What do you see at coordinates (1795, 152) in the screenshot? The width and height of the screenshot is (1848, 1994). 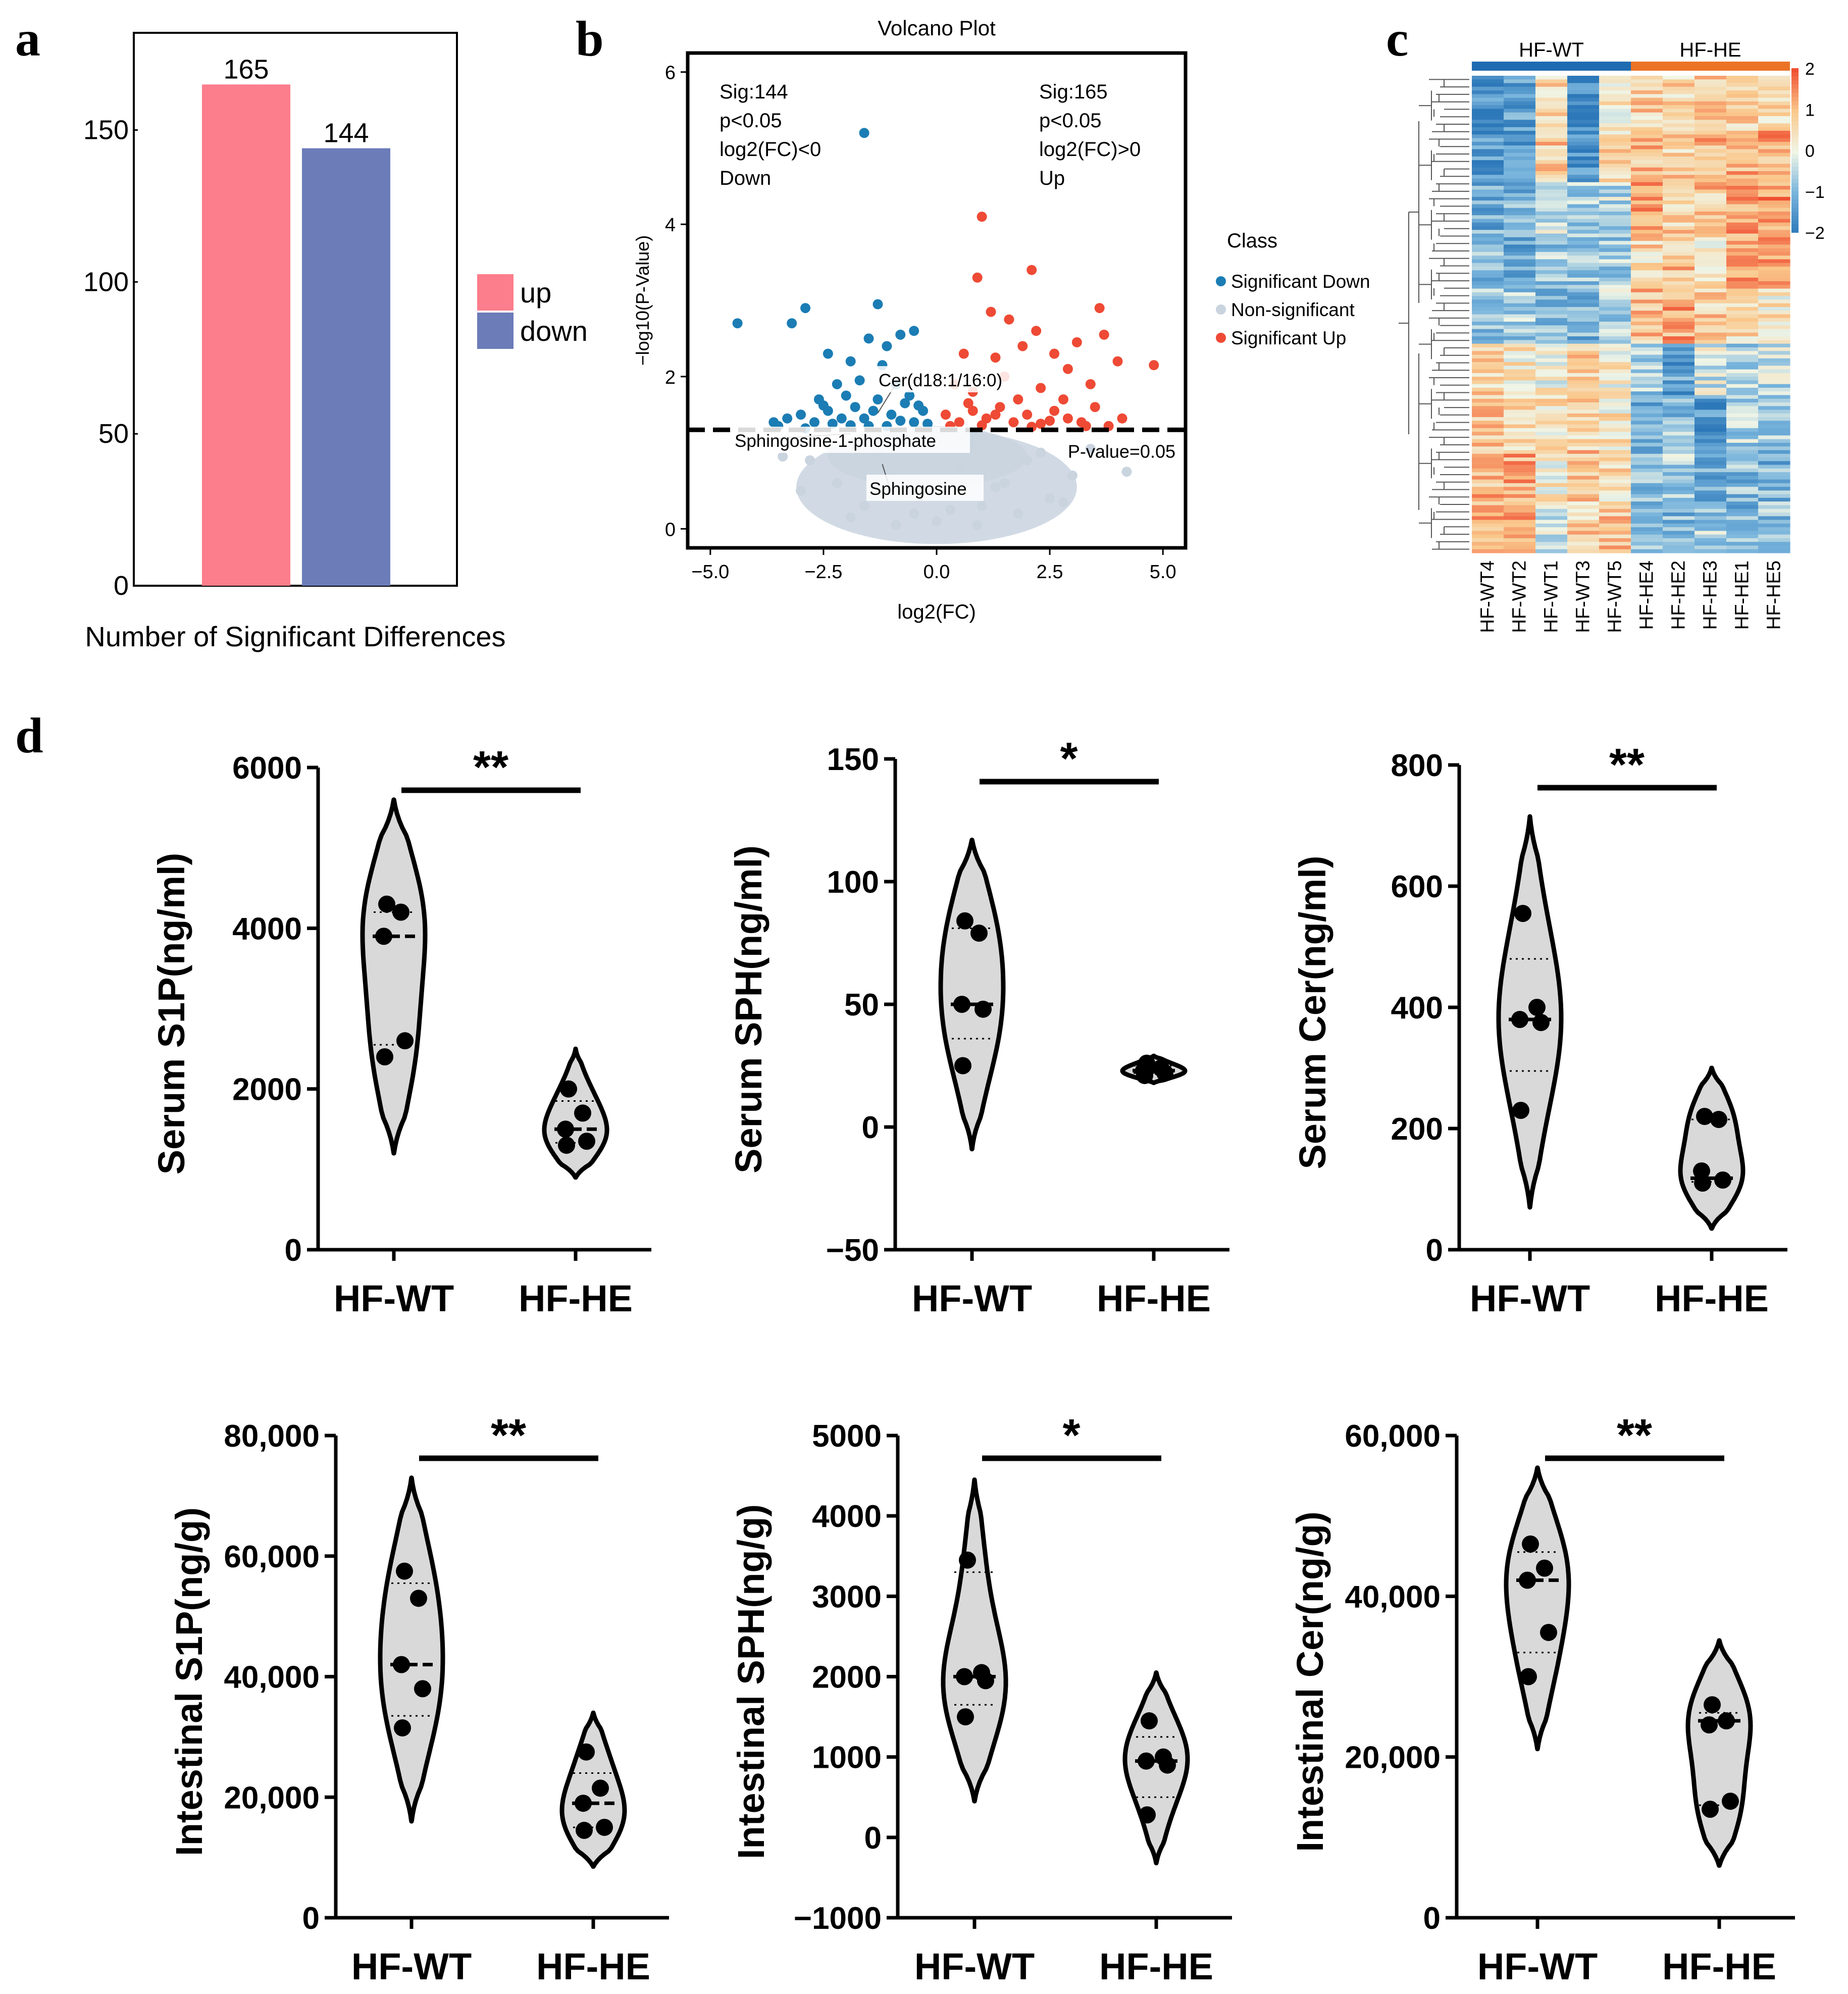 I see `color-scale-step` at bounding box center [1795, 152].